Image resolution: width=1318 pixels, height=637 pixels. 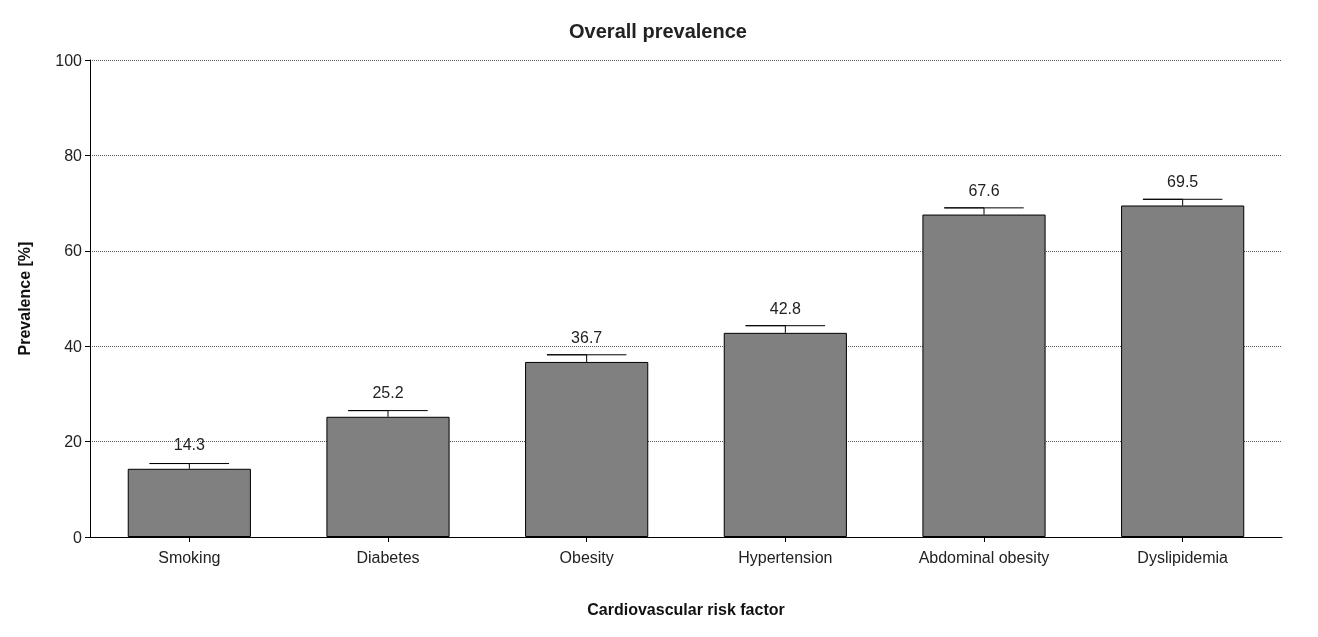 What do you see at coordinates (686, 609) in the screenshot?
I see `x-axis-title: Cardiovascular risk factor` at bounding box center [686, 609].